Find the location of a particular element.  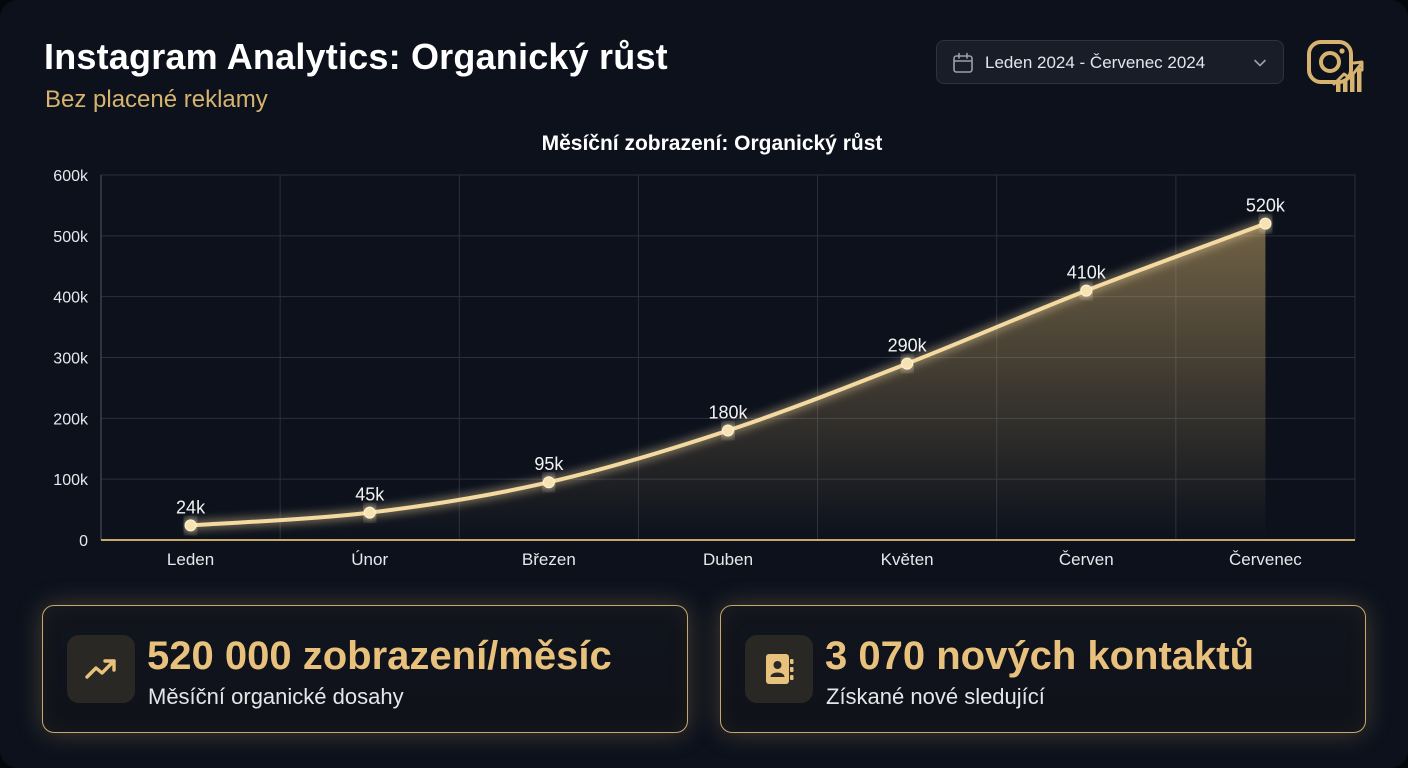

y-tick-label: 200k is located at coordinates (71, 419).